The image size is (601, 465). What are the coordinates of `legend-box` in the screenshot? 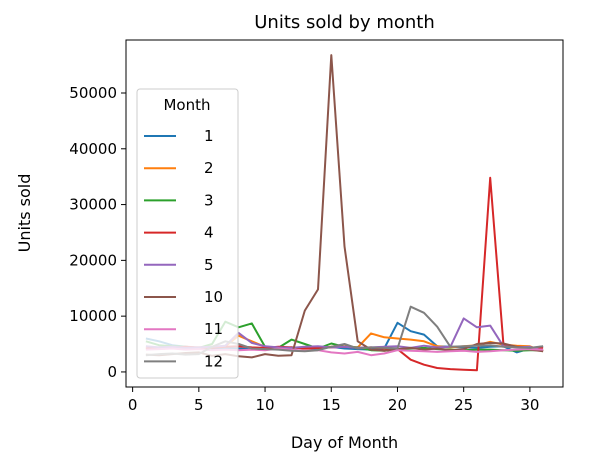 It's located at (187, 233).